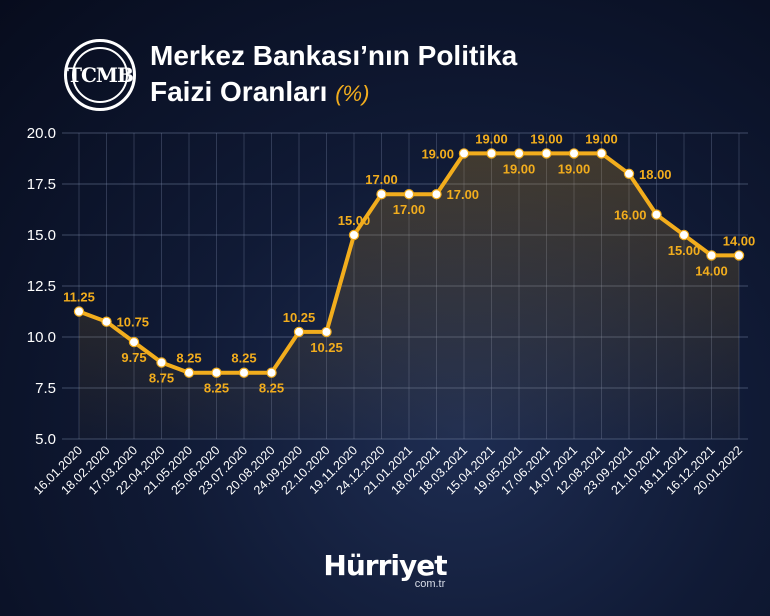 This screenshot has width=770, height=616. Describe the element at coordinates (385, 565) in the screenshot. I see `brand-name: Hürriyet` at that location.